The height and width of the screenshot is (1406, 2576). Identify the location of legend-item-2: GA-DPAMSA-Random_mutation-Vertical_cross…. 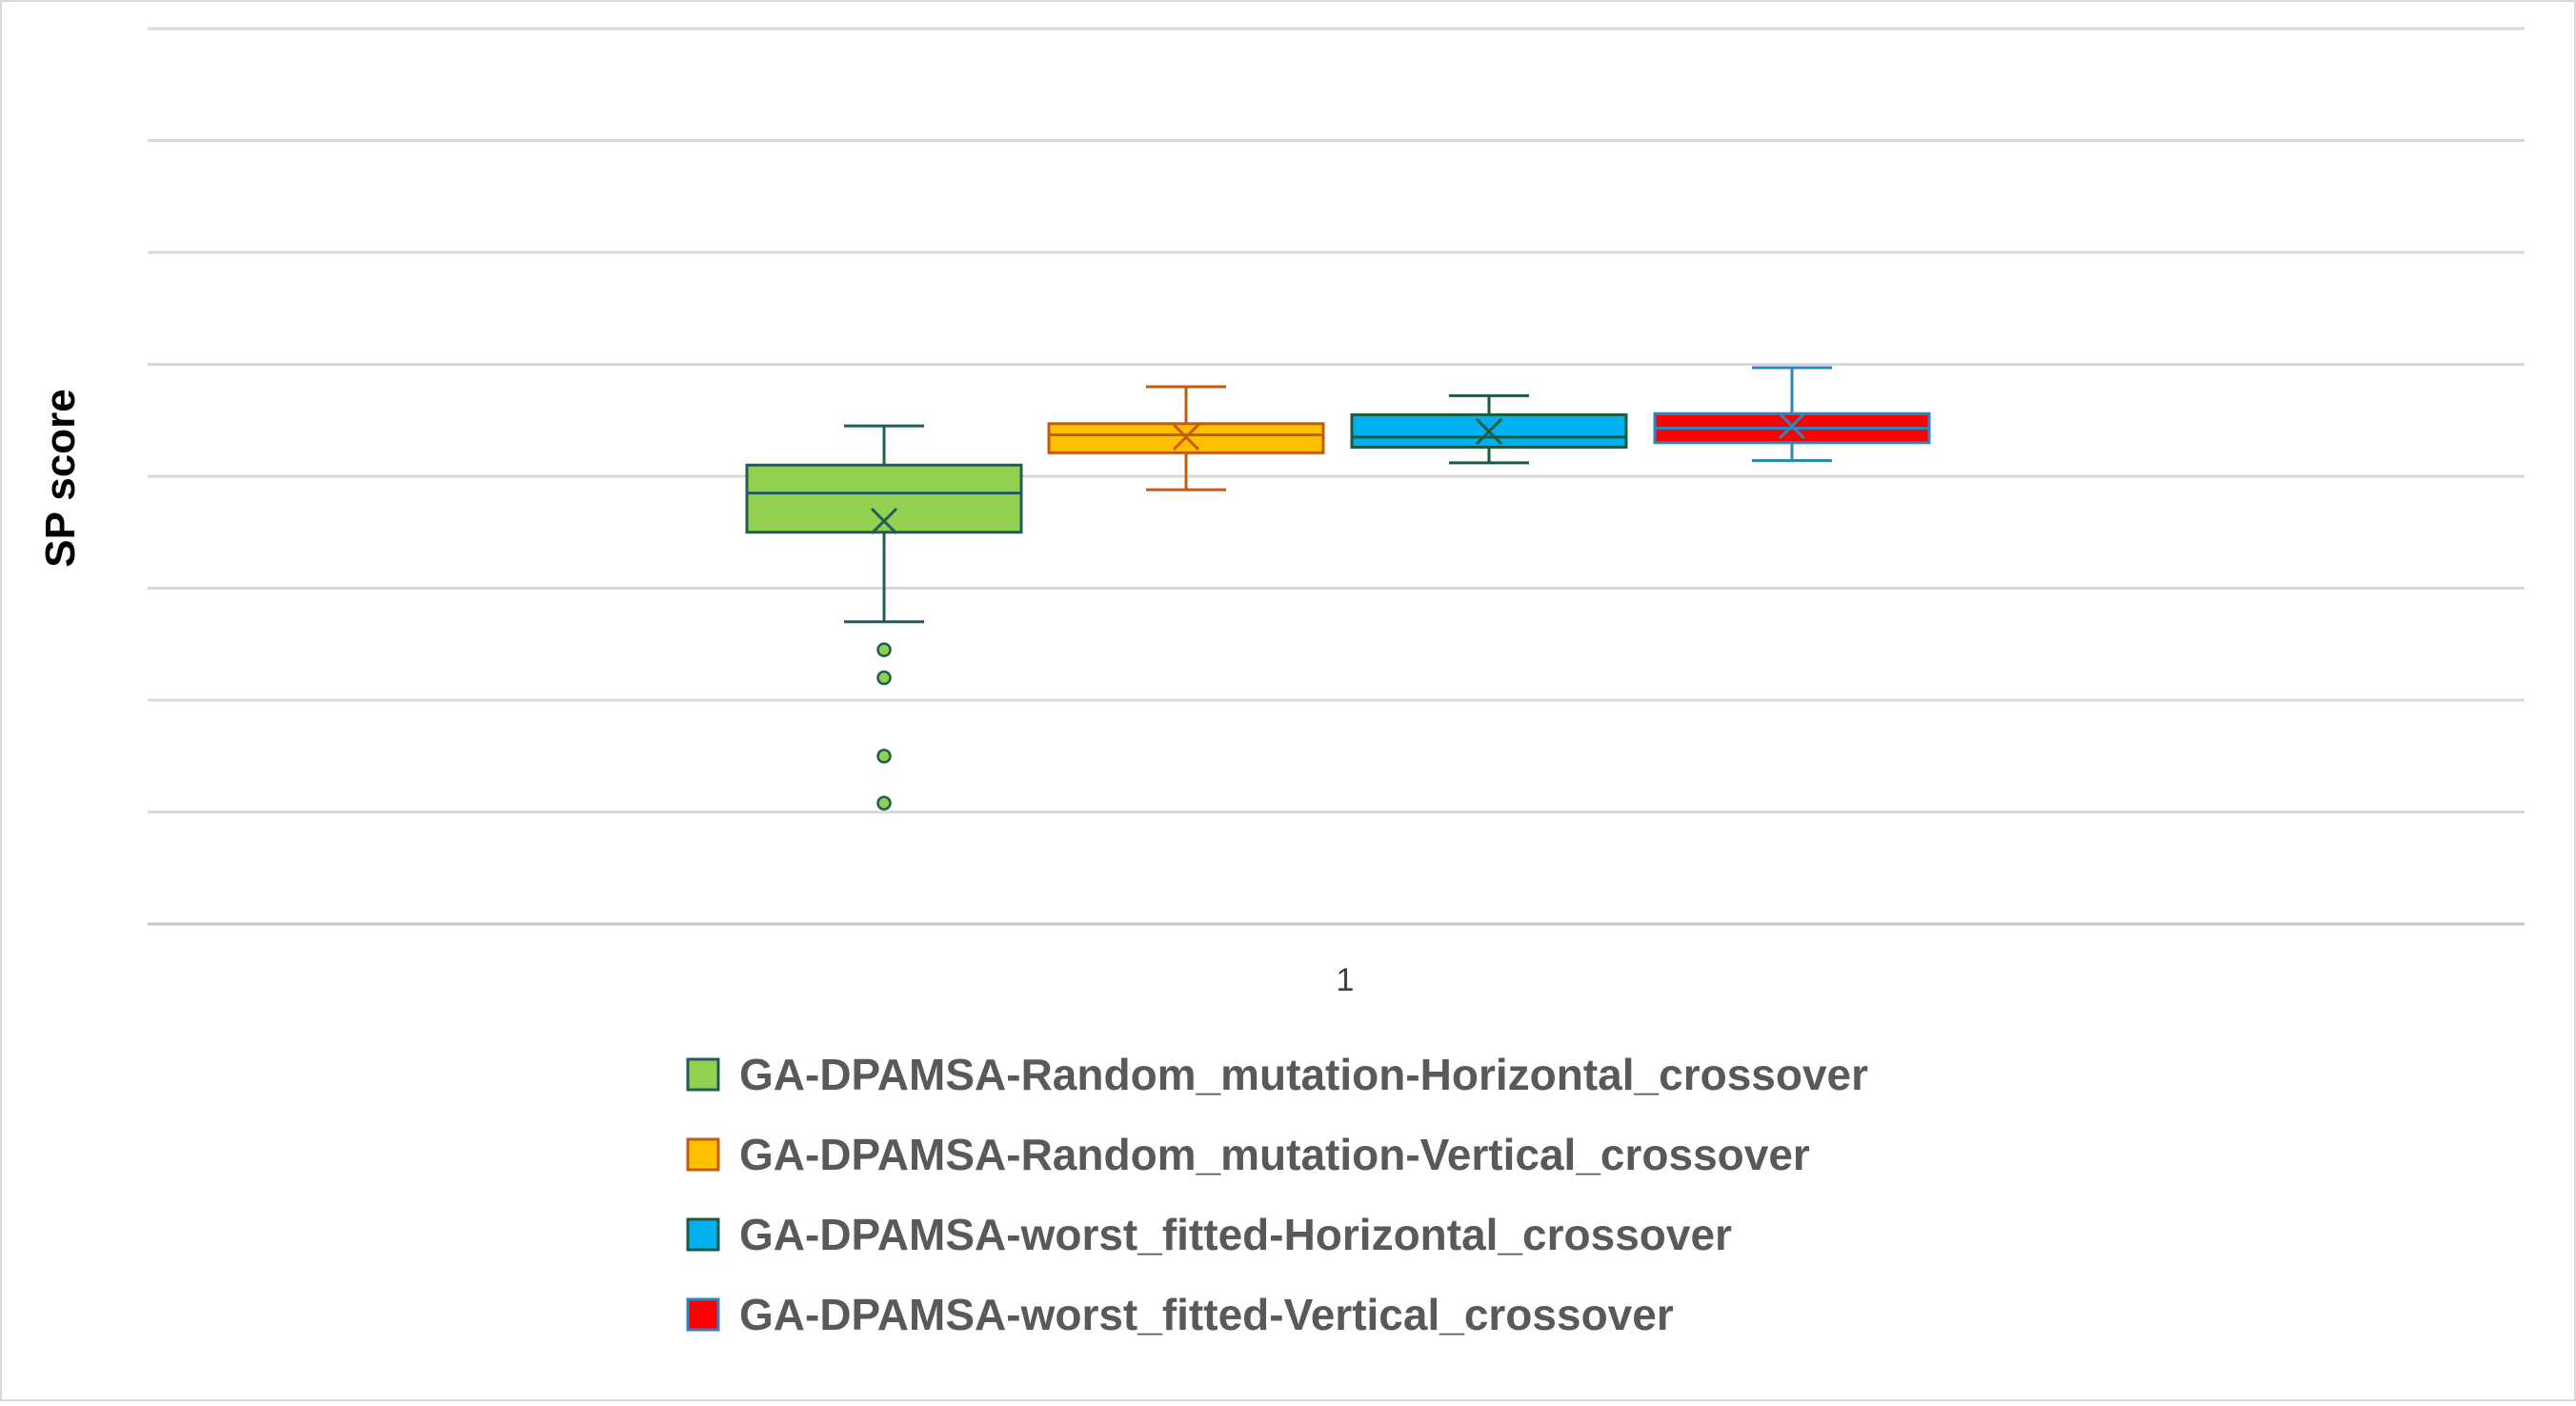
(1248, 1154).